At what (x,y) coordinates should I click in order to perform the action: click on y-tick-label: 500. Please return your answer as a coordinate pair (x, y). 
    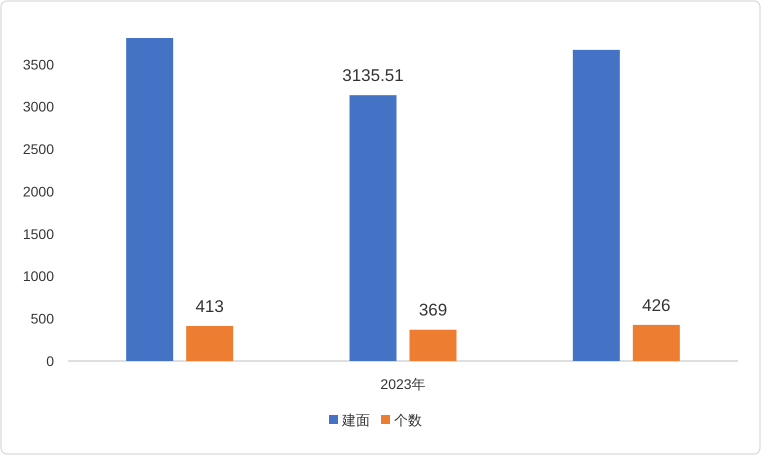
    Looking at the image, I should click on (42, 318).